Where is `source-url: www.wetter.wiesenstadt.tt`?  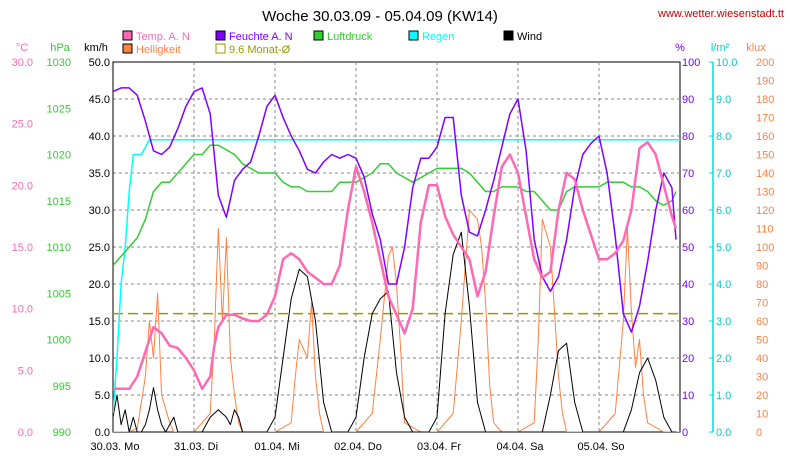
source-url: www.wetter.wiesenstadt.tt is located at coordinates (720, 14).